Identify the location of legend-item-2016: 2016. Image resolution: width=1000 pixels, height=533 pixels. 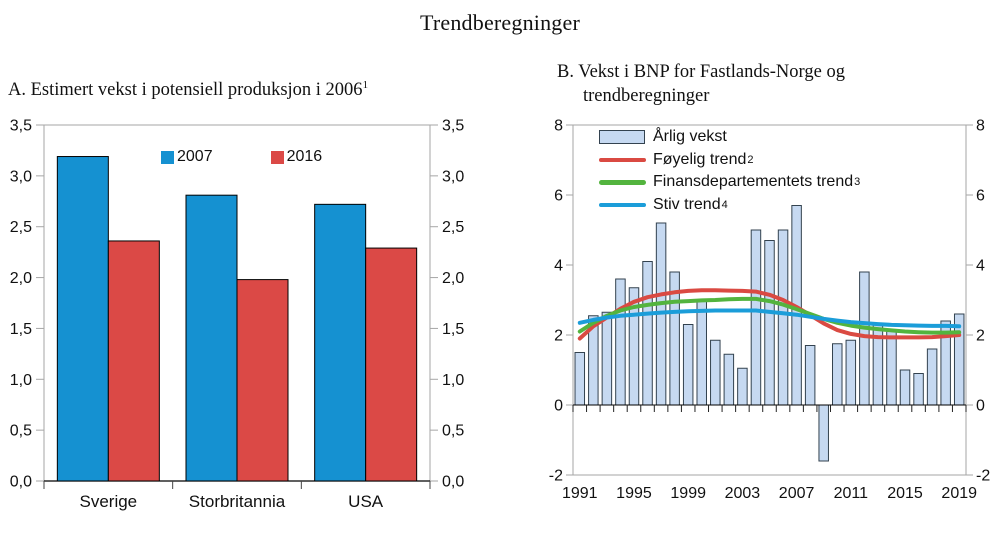
(296, 157).